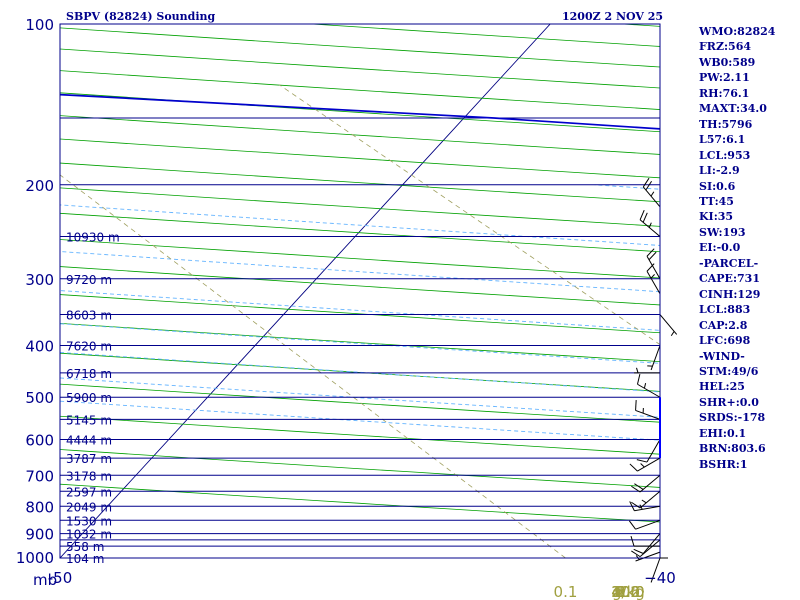 The height and width of the screenshot is (600, 800). What do you see at coordinates (725, 341) in the screenshot?
I see `index-item: LFC:698` at bounding box center [725, 341].